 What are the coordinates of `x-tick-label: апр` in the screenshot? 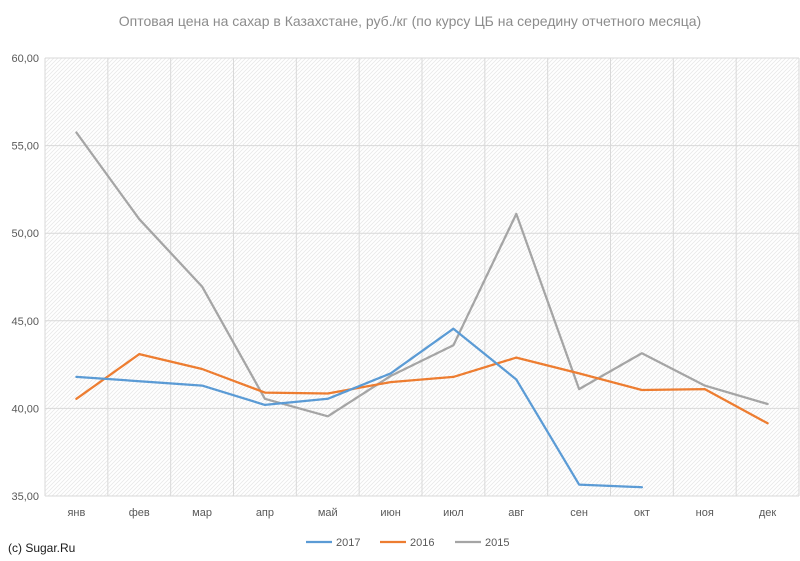 It's located at (265, 513).